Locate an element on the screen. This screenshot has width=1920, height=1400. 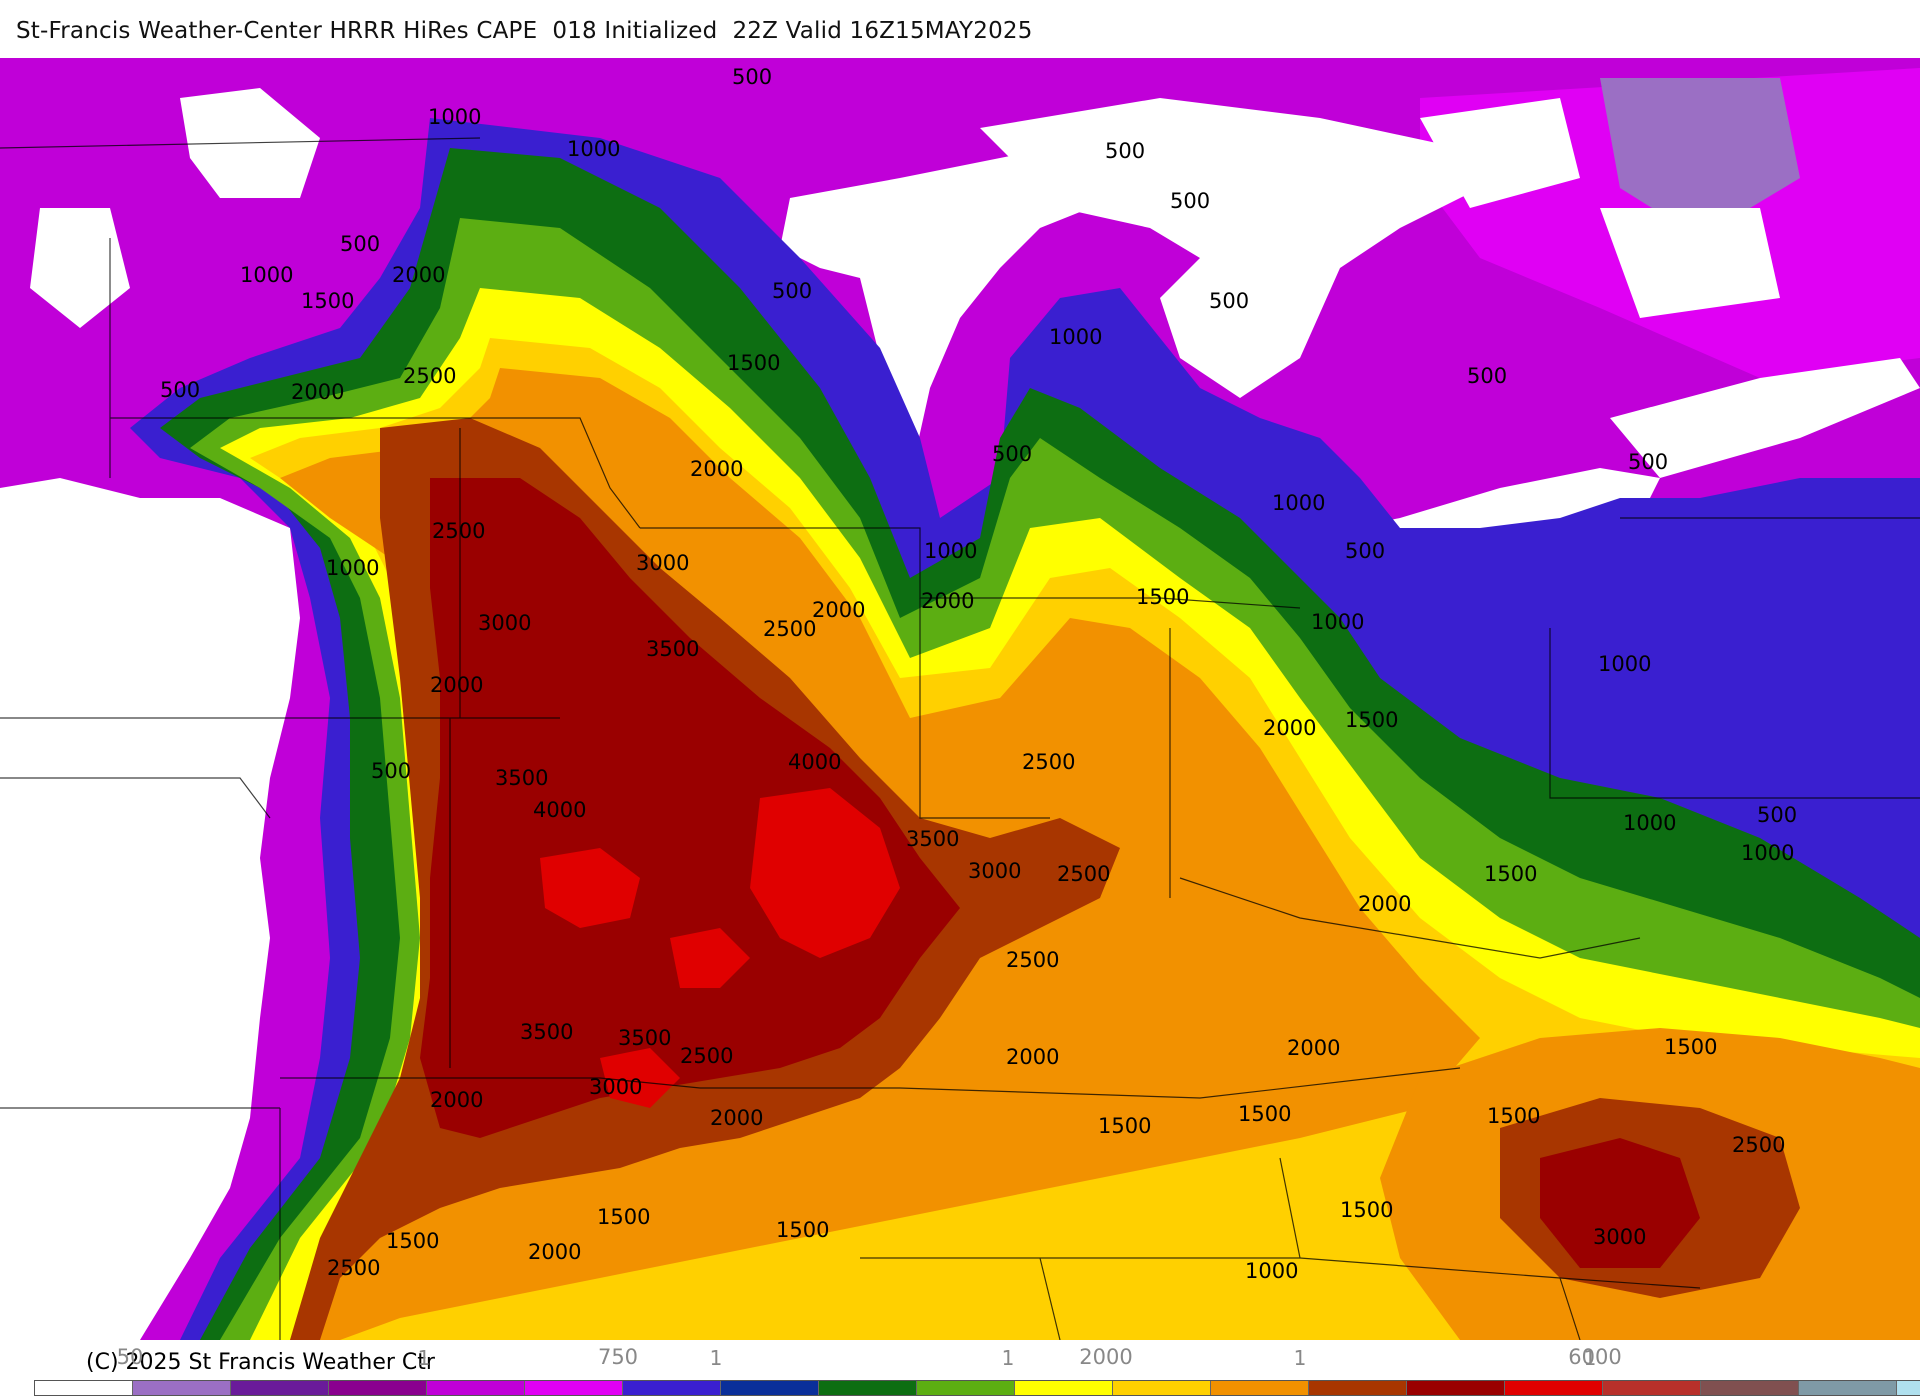
lake-ontario is located at coordinates (1765, 418).